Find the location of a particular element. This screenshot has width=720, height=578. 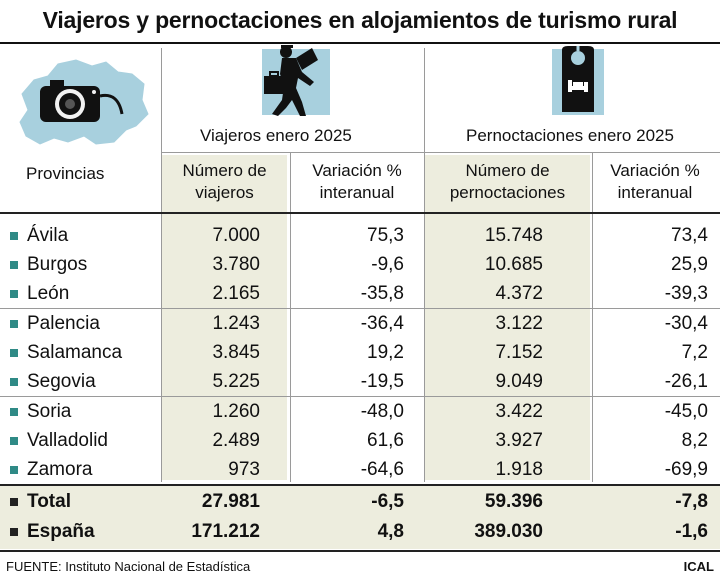

cell-pernoctaciones: 9.049 is located at coordinates (519, 381).